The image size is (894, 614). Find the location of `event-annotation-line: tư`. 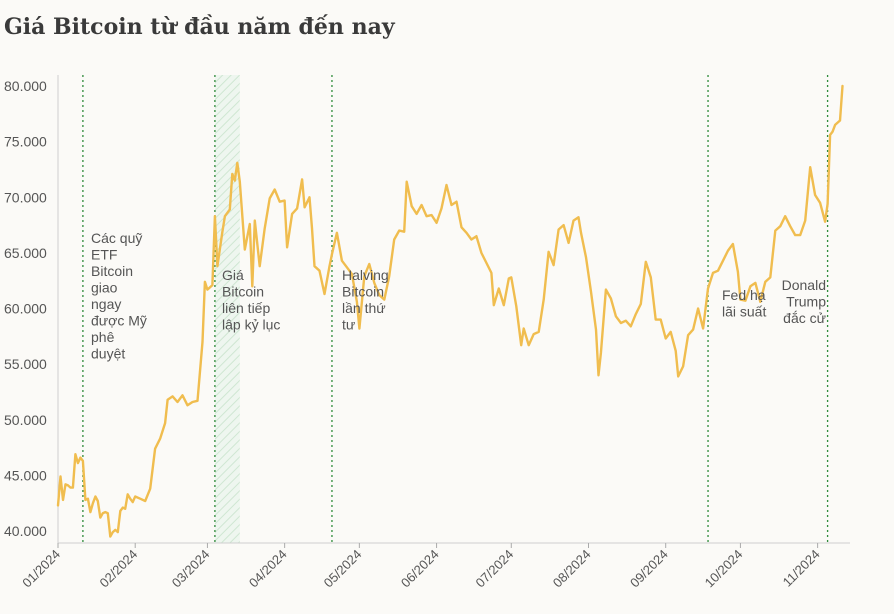

event-annotation-line: tư is located at coordinates (348, 325).